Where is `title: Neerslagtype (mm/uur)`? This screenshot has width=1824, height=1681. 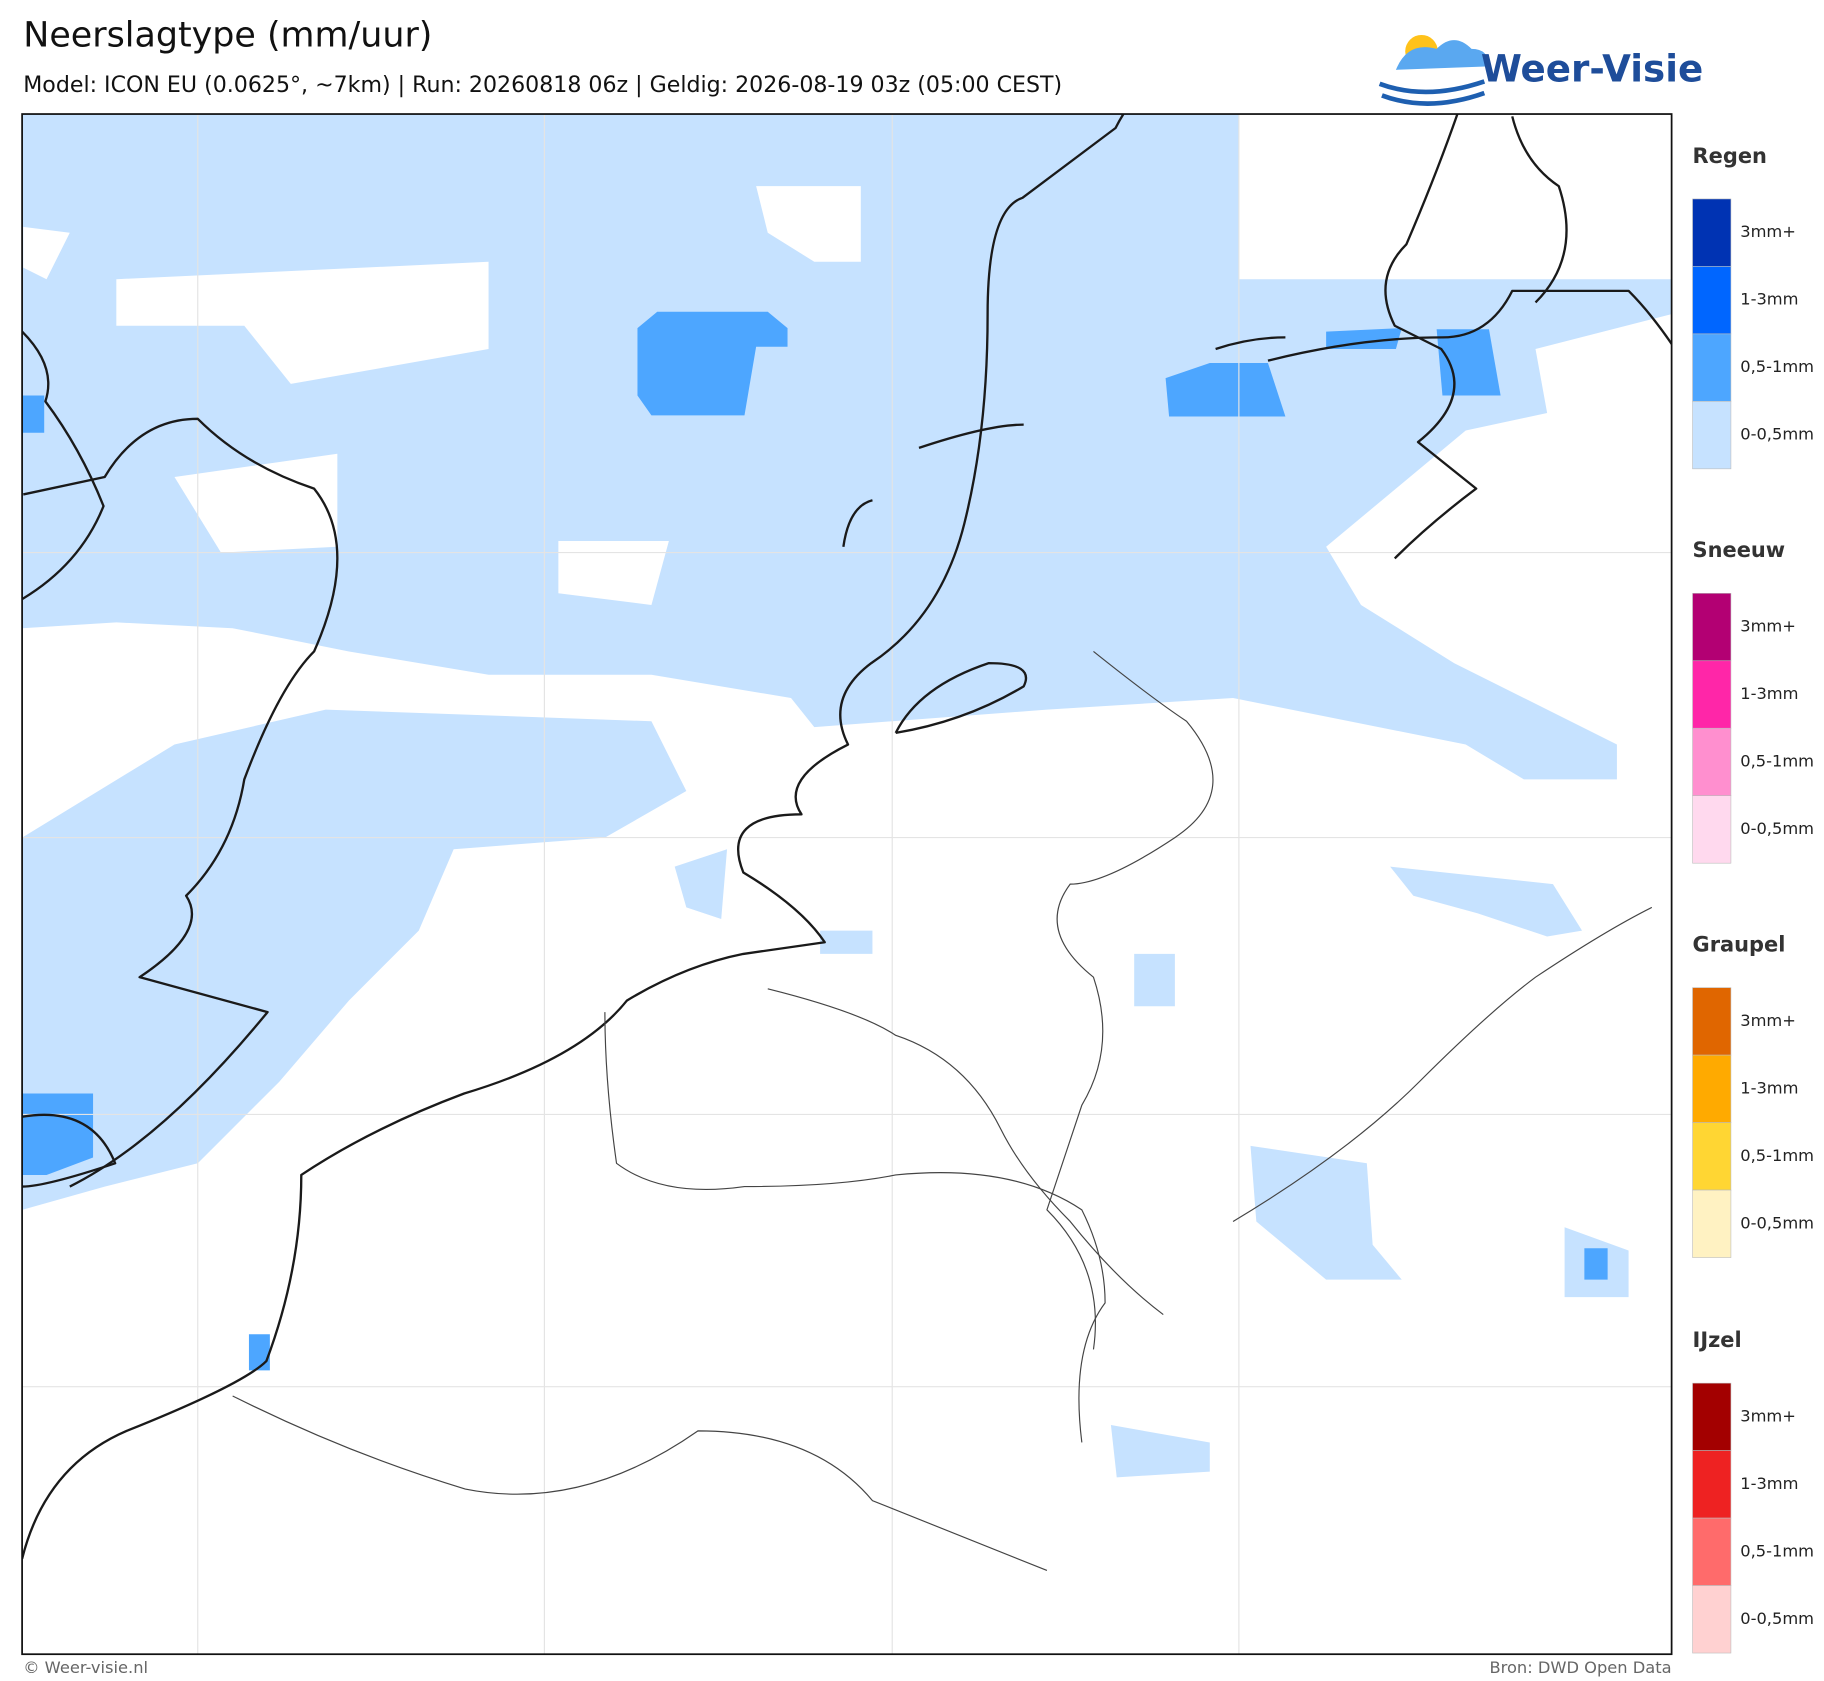
title: Neerslagtype (mm/uur) is located at coordinates (227, 36).